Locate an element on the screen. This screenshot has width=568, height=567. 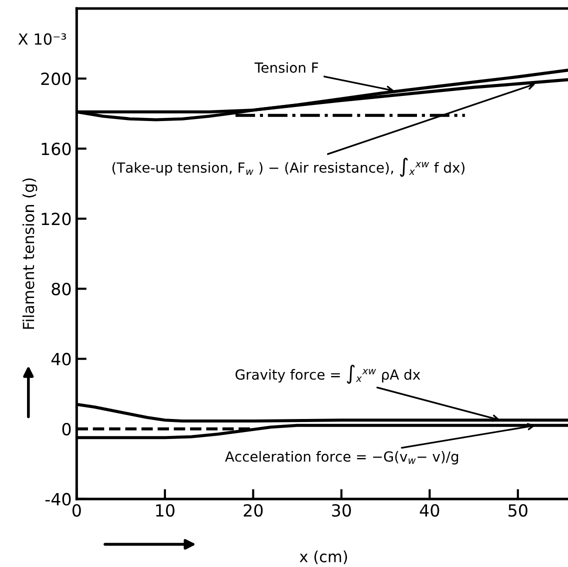
y-tick-label: 160 is located at coordinates (56, 149).